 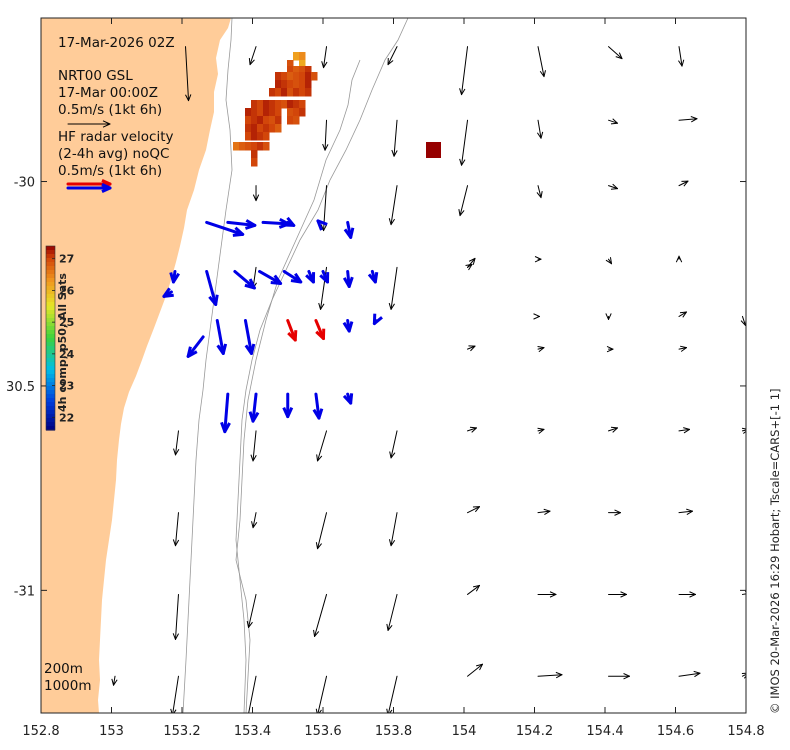 I want to click on colorbar-frame, so click(x=50, y=338).